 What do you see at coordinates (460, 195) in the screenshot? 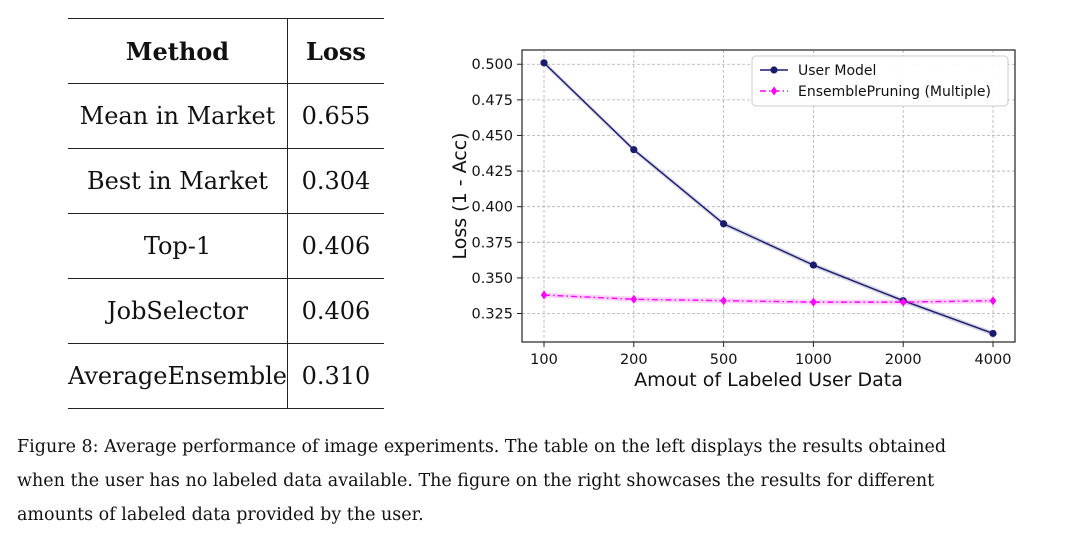
I see `y-axis-label: Loss (1 - Acc)` at bounding box center [460, 195].